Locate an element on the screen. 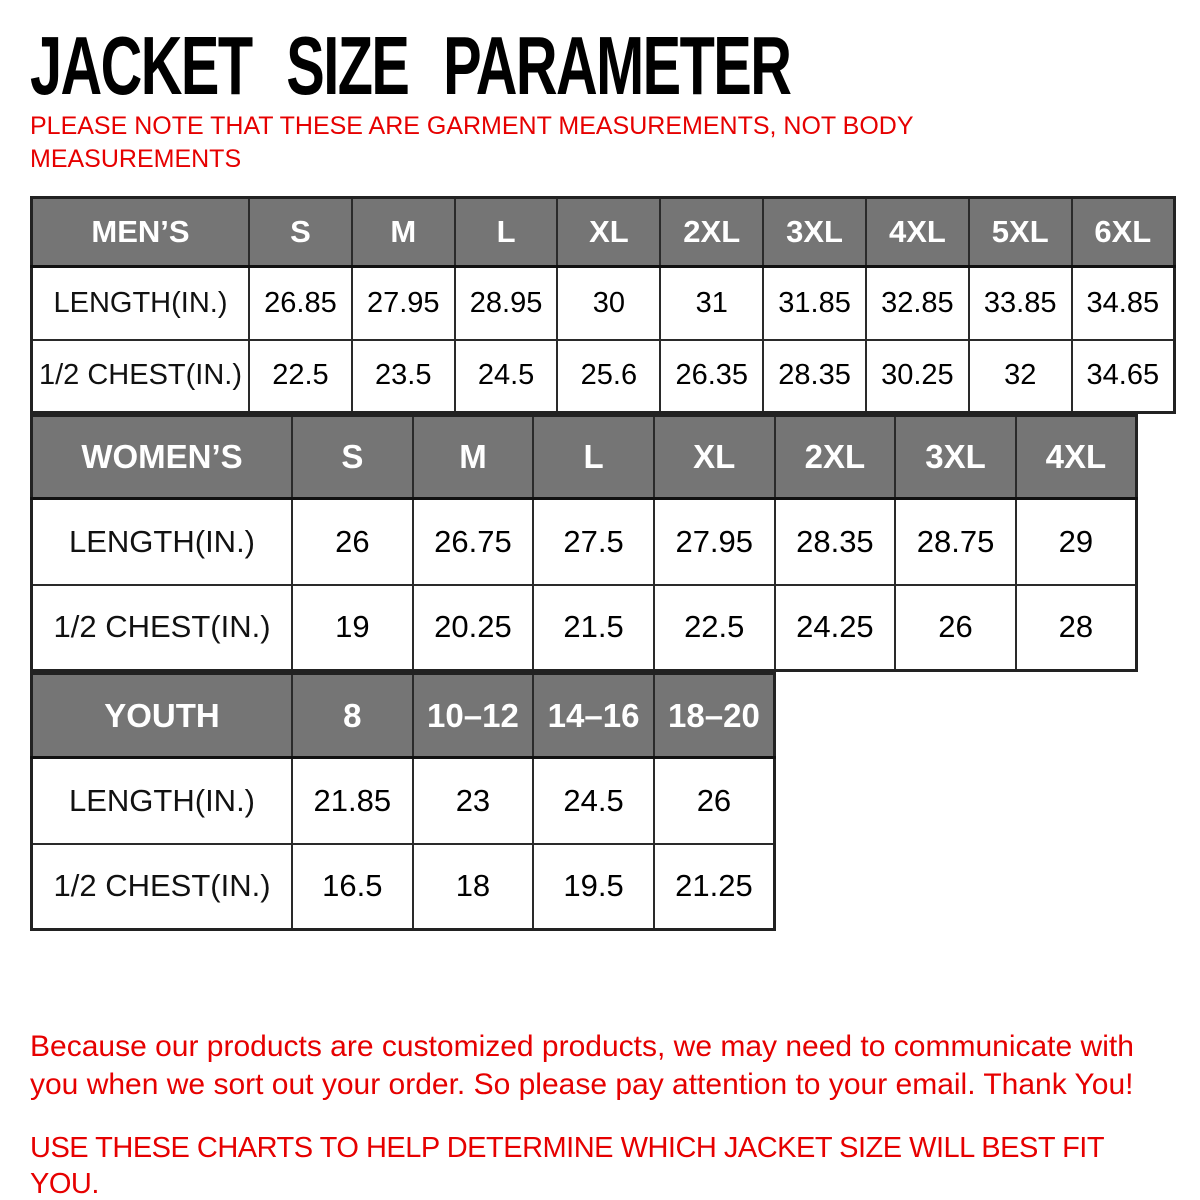 Image resolution: width=1200 pixels, height=1200 pixels. size-value-cell: 32.85 is located at coordinates (917, 303).